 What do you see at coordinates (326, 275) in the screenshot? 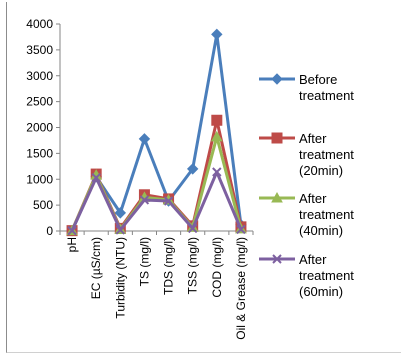
I see `legend-label: After treatment (60min)` at bounding box center [326, 275].